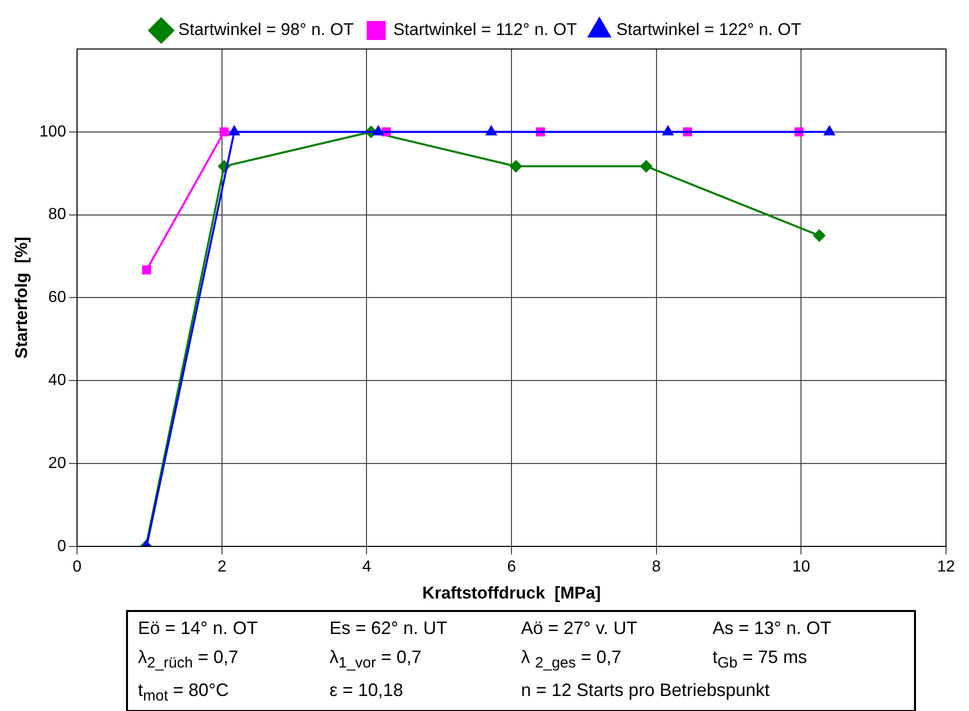  What do you see at coordinates (221, 567) in the screenshot?
I see `x-tick-label: 2` at bounding box center [221, 567].